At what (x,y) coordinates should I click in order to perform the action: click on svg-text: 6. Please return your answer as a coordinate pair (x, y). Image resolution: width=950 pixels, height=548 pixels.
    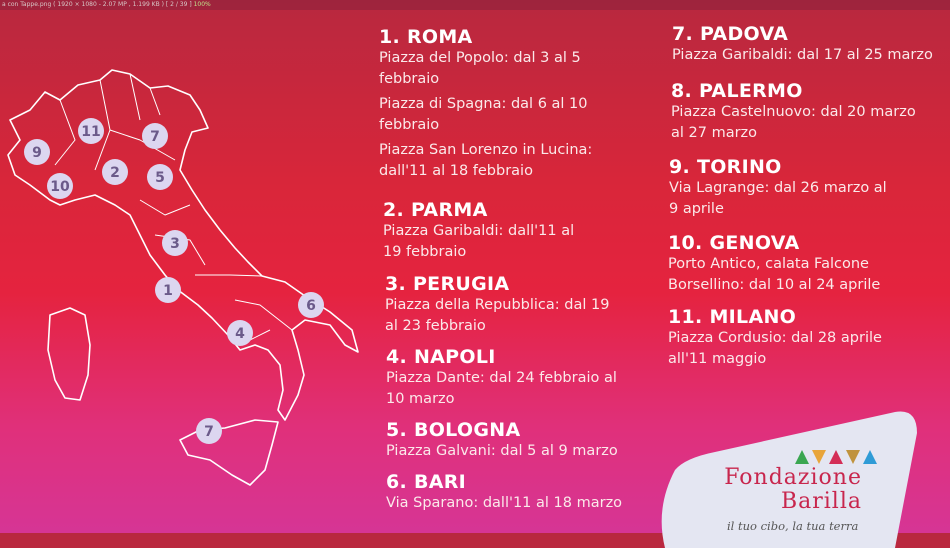
    Looking at the image, I should click on (311, 306).